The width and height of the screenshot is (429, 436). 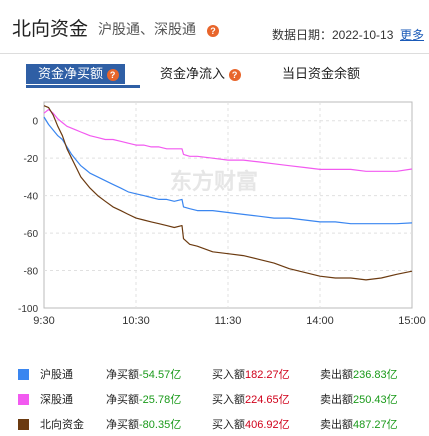 I want to click on y-tick-label: -20, so click(x=31, y=159).